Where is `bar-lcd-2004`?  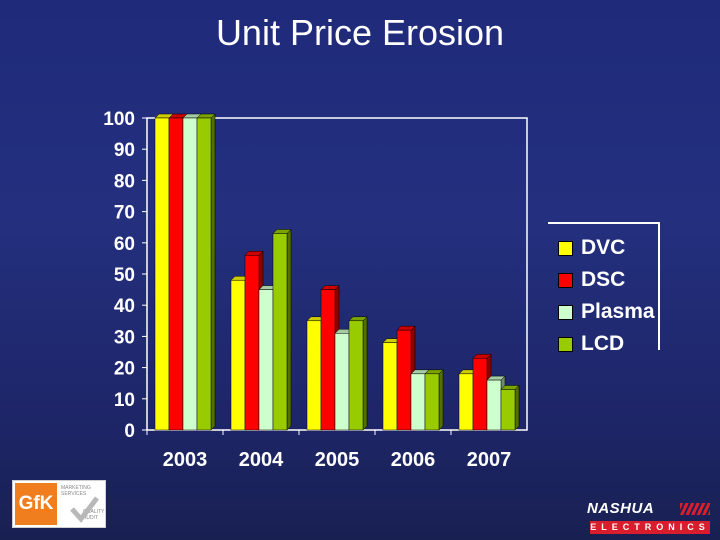
bar-lcd-2004 is located at coordinates (282, 329).